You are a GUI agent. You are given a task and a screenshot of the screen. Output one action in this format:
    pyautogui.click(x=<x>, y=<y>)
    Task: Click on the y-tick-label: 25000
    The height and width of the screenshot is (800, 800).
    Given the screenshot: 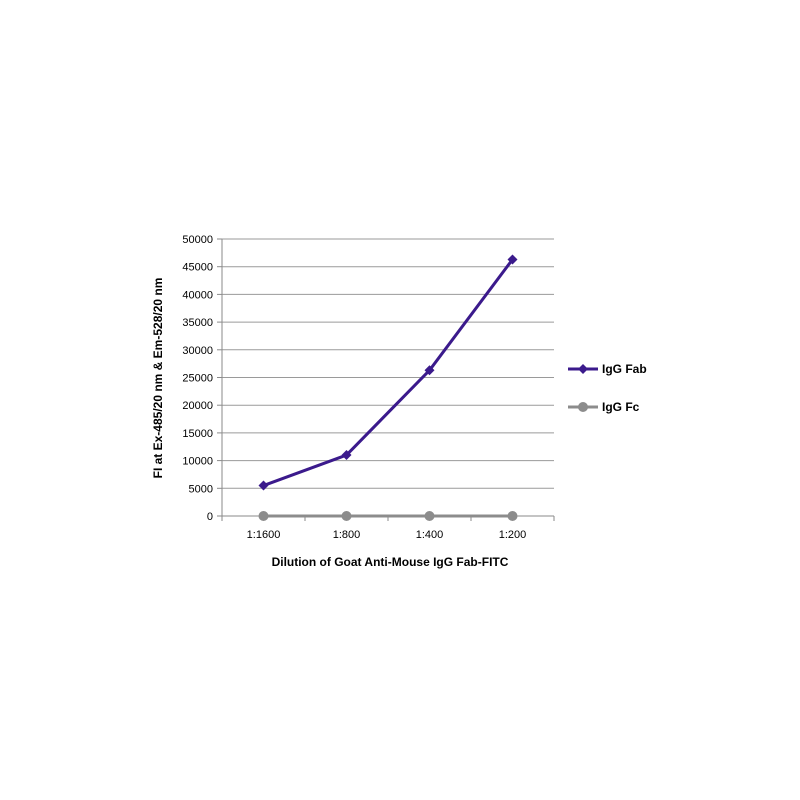 What is the action you would take?
    pyautogui.click(x=197, y=379)
    